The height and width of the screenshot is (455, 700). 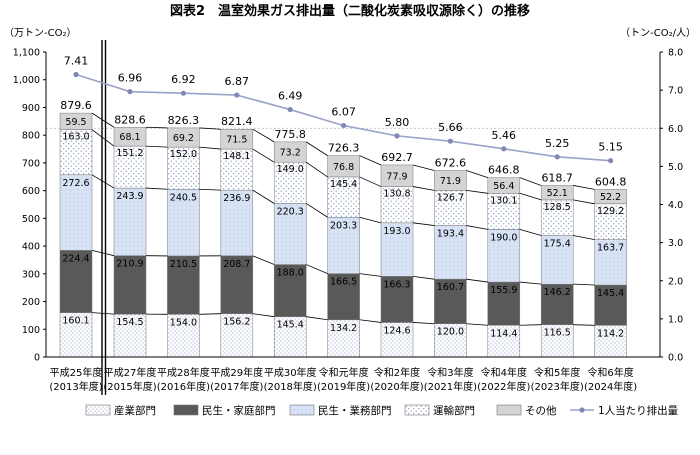 I want to click on total-label: 726.3, so click(x=344, y=148).